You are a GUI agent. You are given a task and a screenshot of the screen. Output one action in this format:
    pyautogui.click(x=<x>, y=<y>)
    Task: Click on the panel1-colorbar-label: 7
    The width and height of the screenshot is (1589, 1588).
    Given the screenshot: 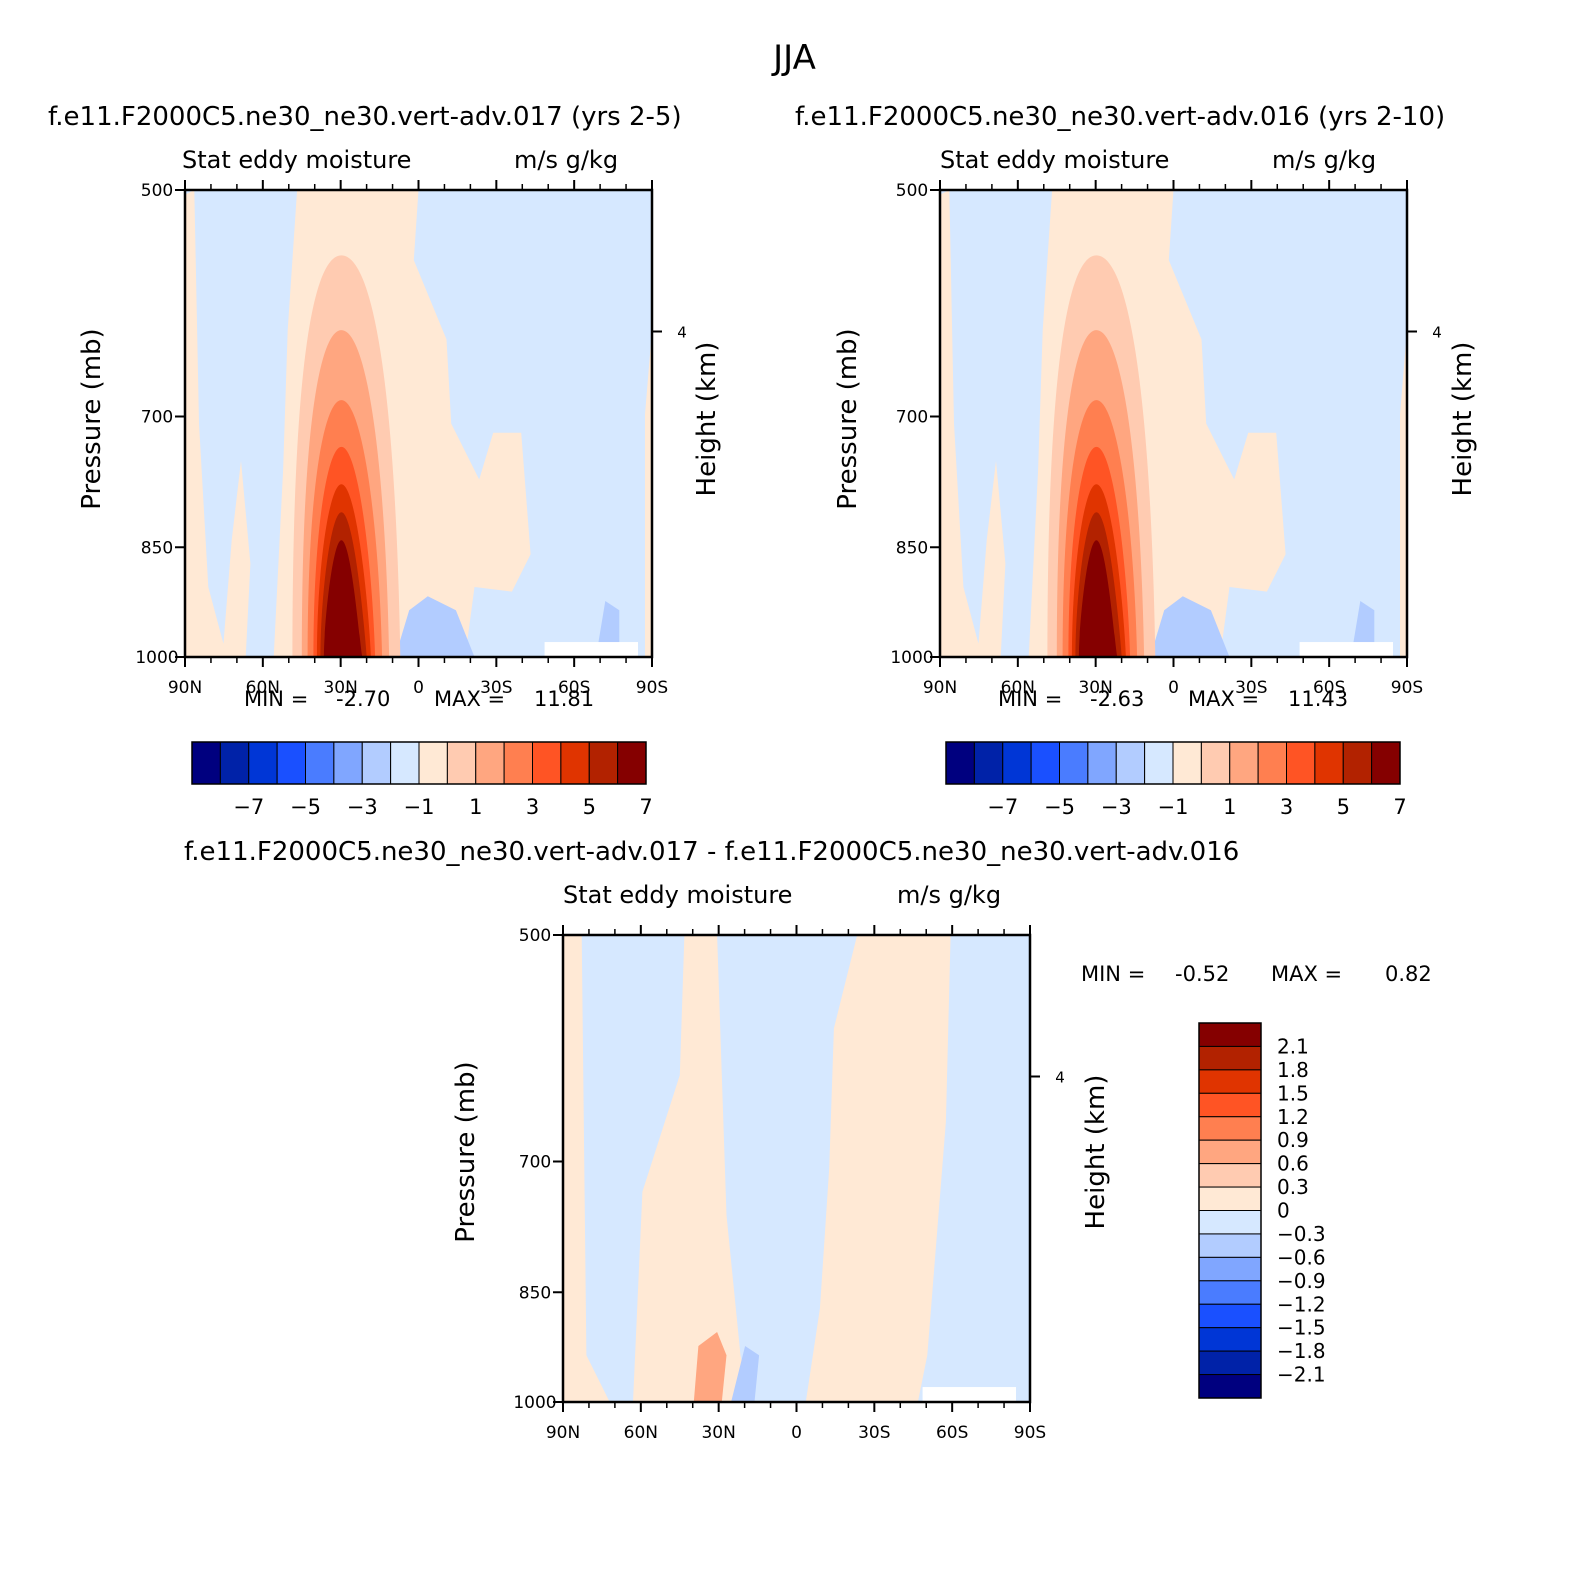 What is the action you would take?
    pyautogui.click(x=645, y=807)
    